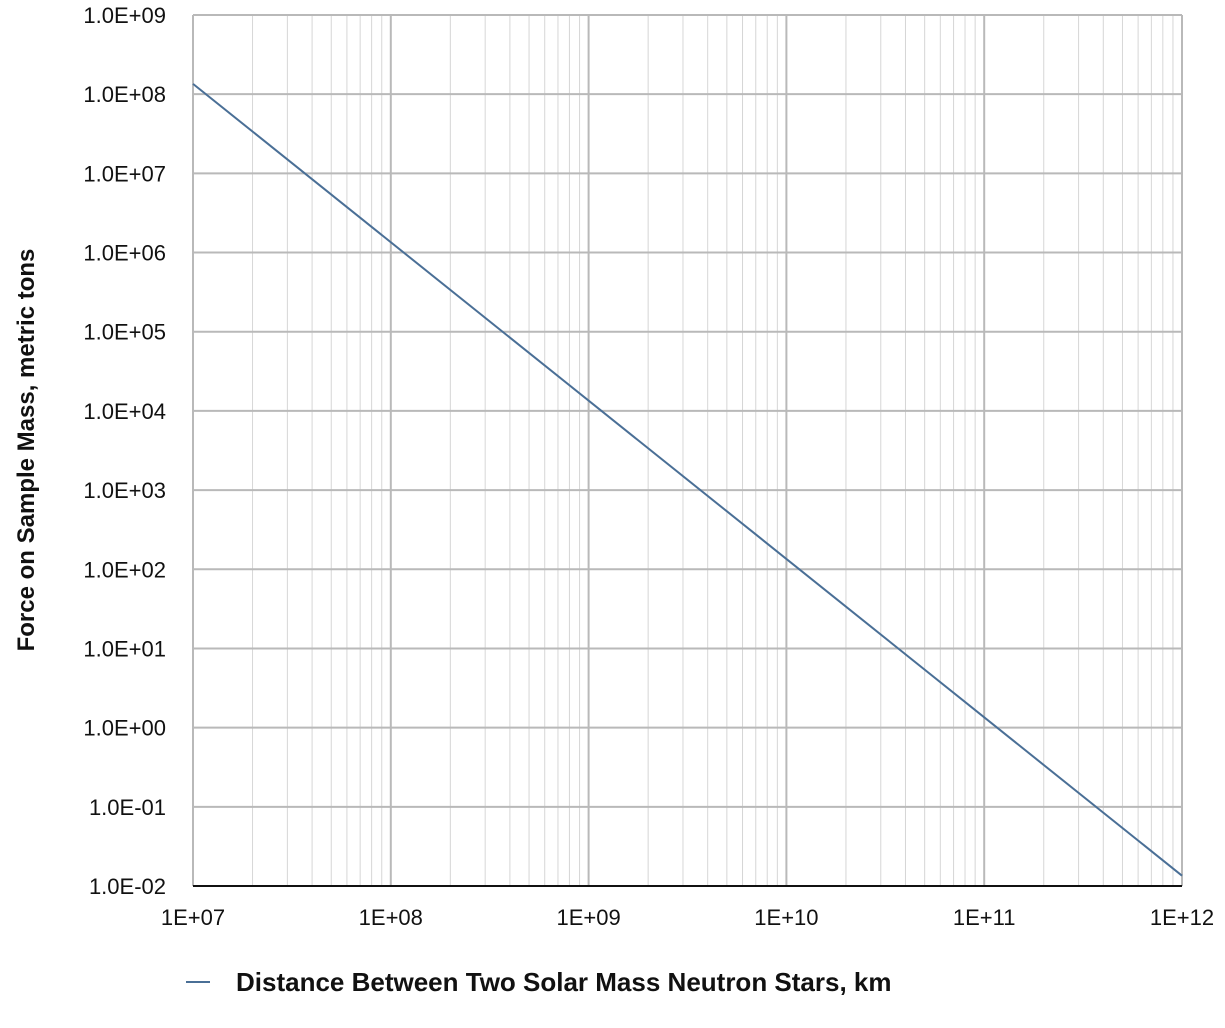 The image size is (1225, 1028). What do you see at coordinates (124, 648) in the screenshot?
I see `y-tick-label: 1.0E+01` at bounding box center [124, 648].